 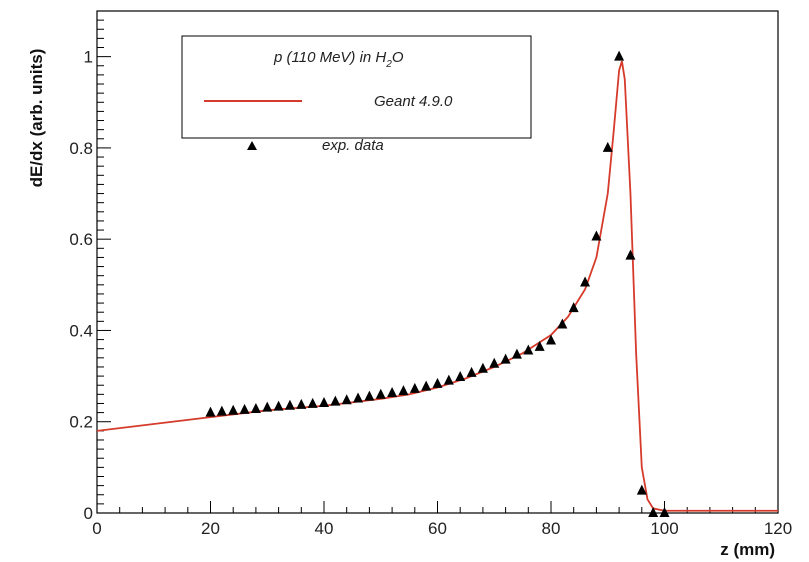 What do you see at coordinates (96, 528) in the screenshot?
I see `x-tick-label: 0` at bounding box center [96, 528].